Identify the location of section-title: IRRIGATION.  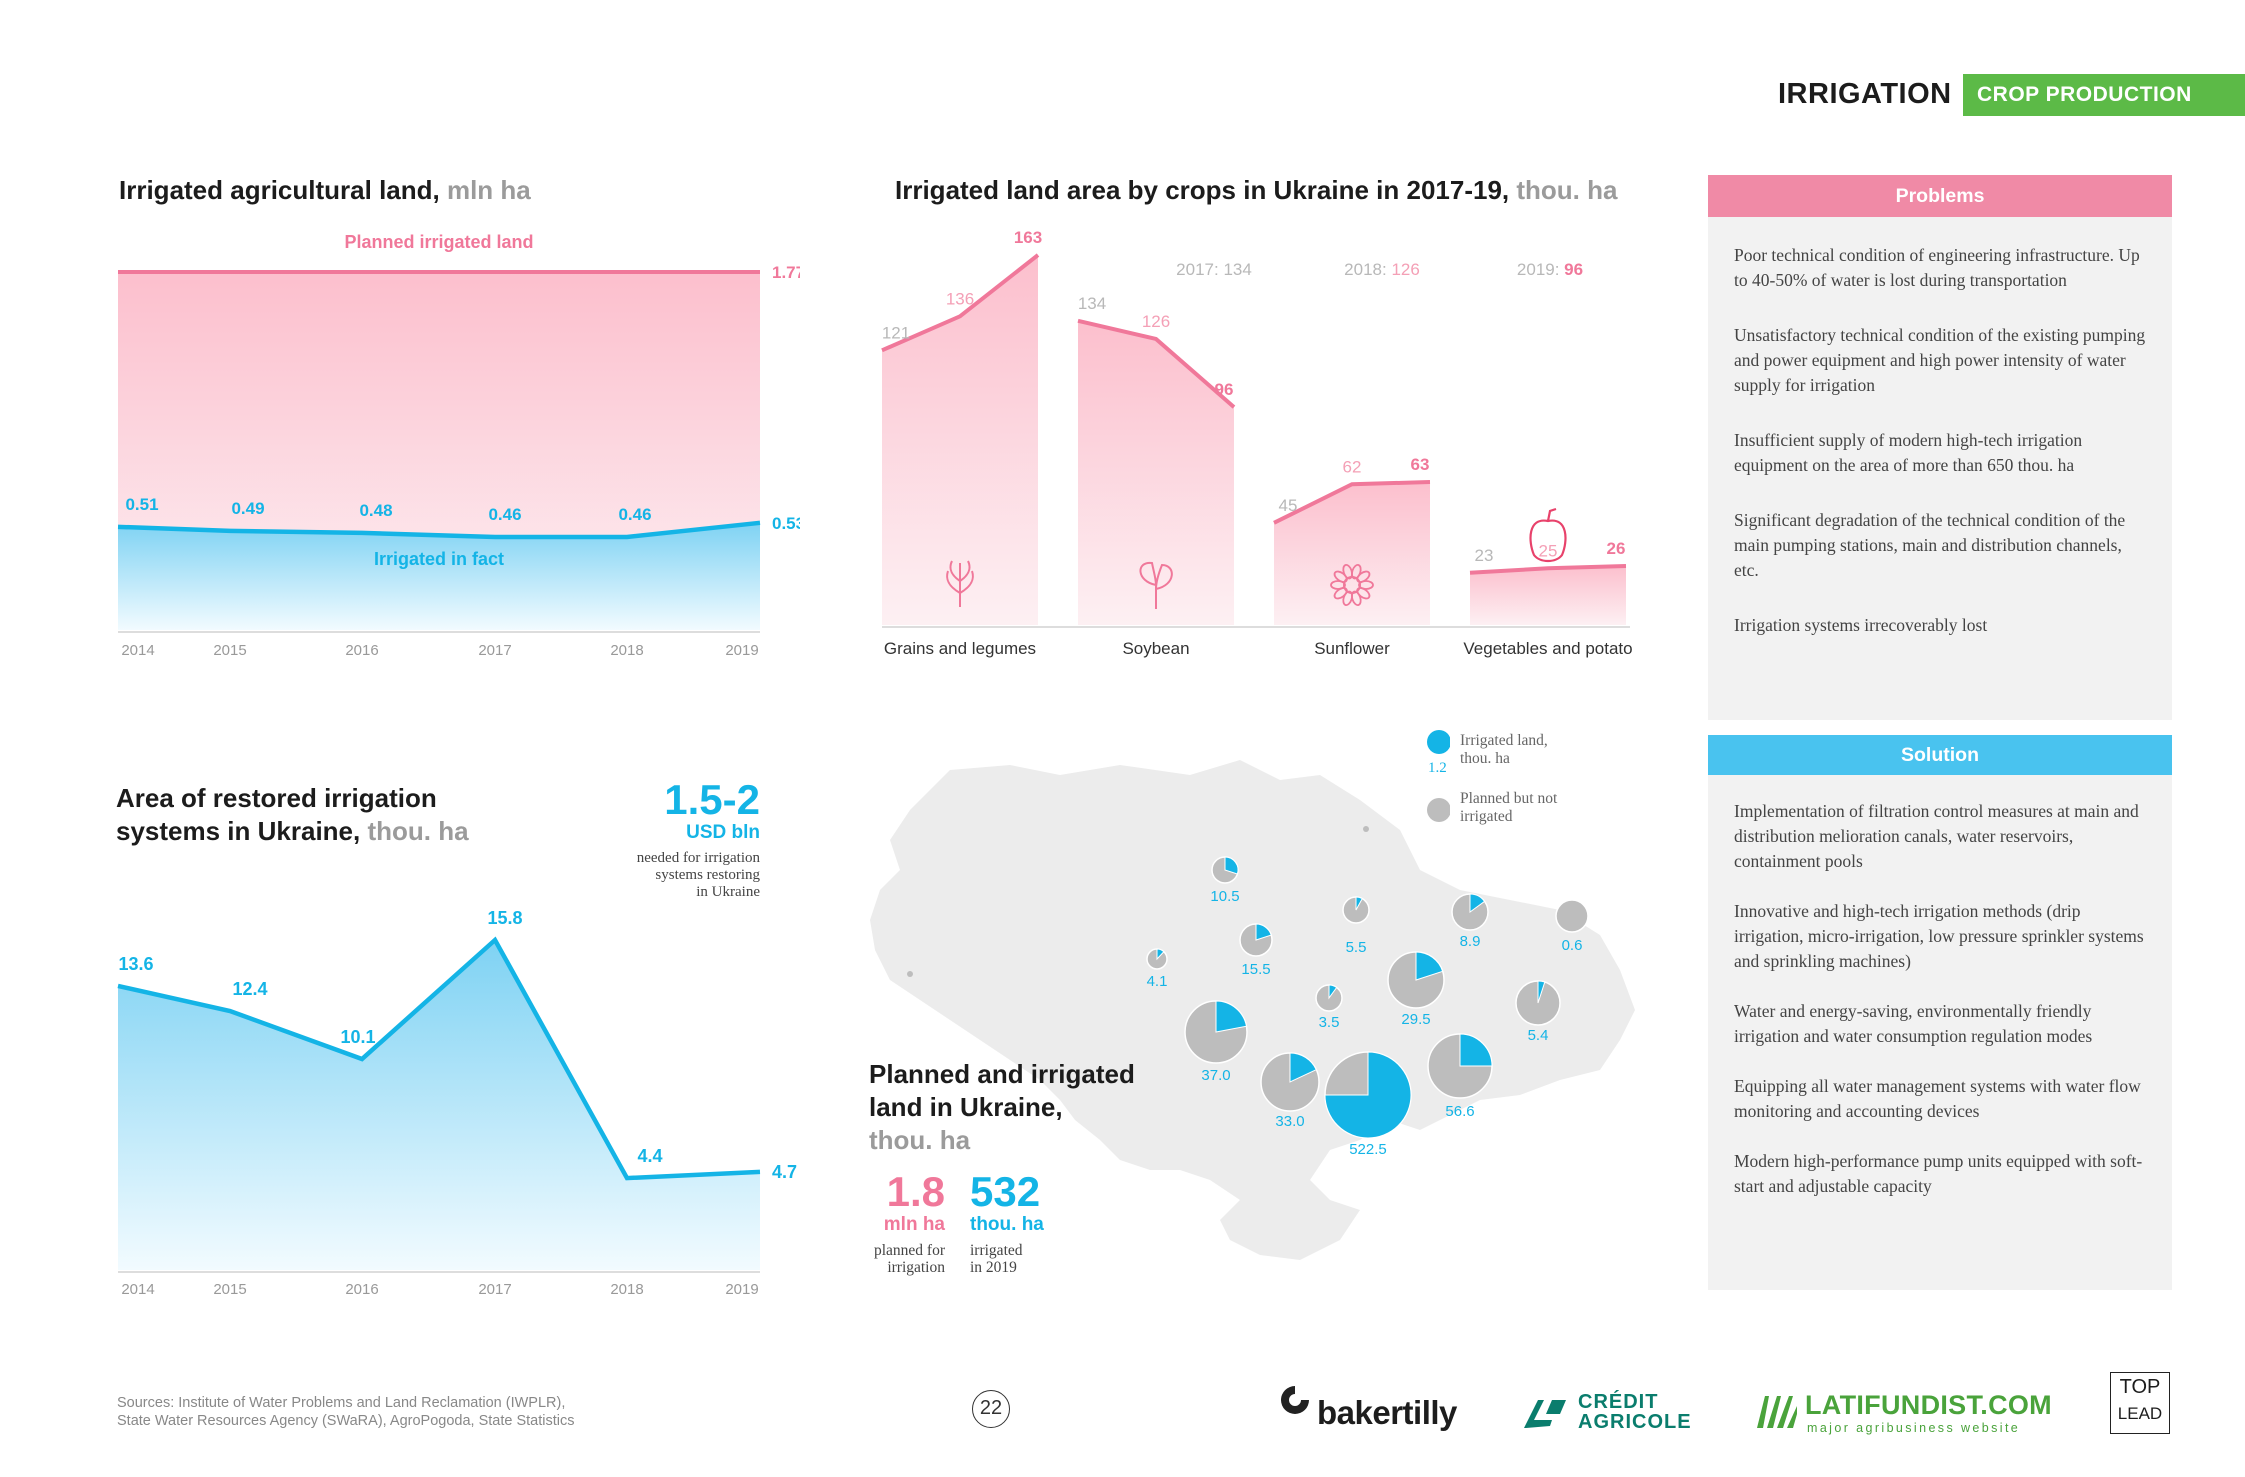
(1865, 94).